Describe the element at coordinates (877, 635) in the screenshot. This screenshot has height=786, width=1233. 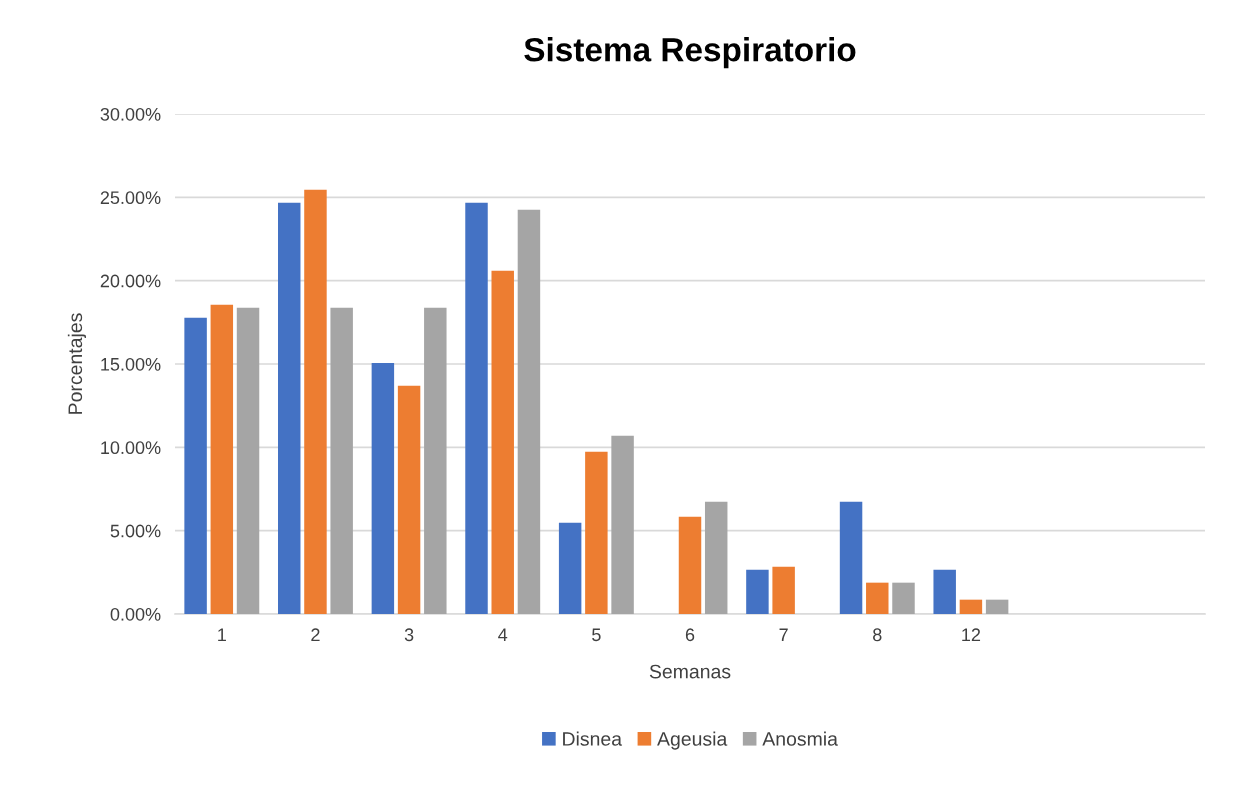
I see `x-tick-label: 8` at that location.